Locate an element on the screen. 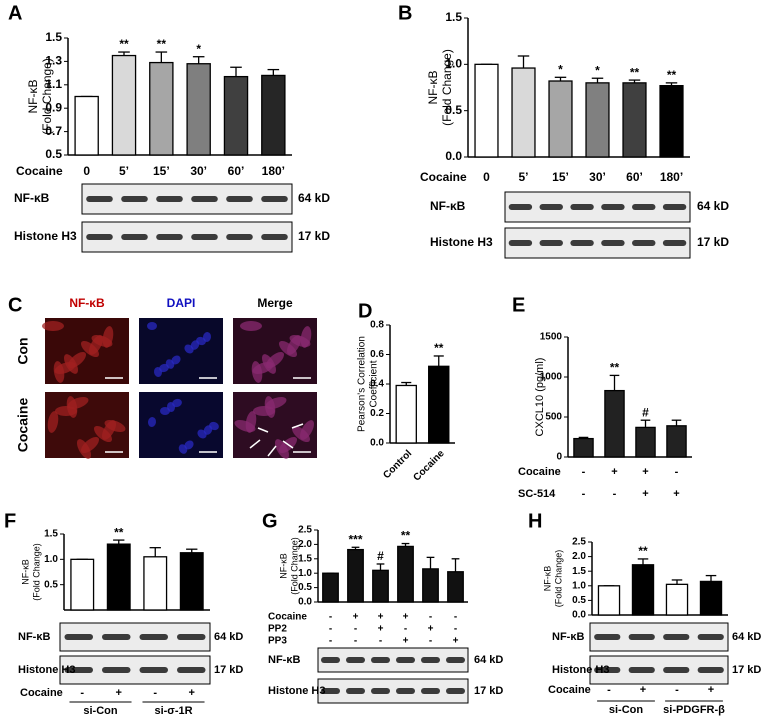 The width and height of the screenshot is (762, 716). arrow is located at coordinates (297, 426).